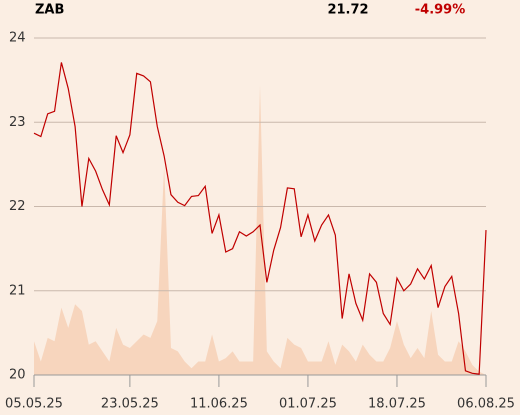  What do you see at coordinates (440, 10) in the screenshot?
I see `price-change: -4.99%` at bounding box center [440, 10].